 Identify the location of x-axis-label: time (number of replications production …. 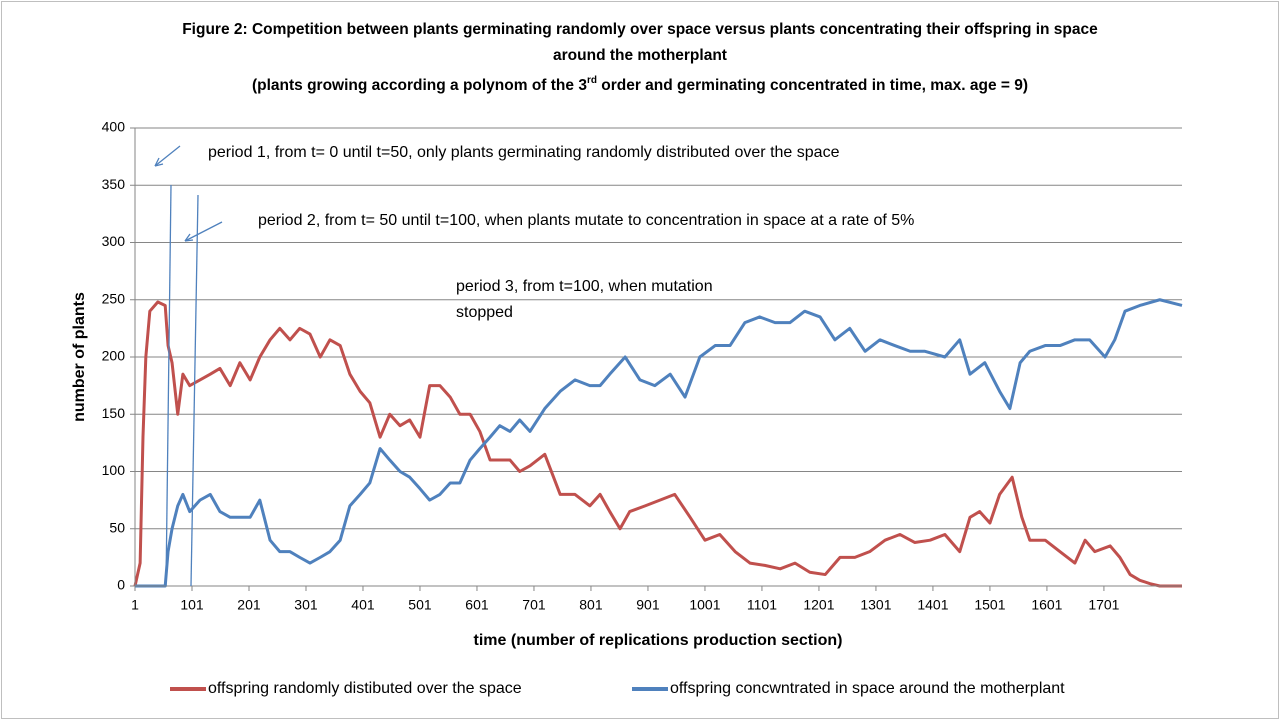
(658, 640).